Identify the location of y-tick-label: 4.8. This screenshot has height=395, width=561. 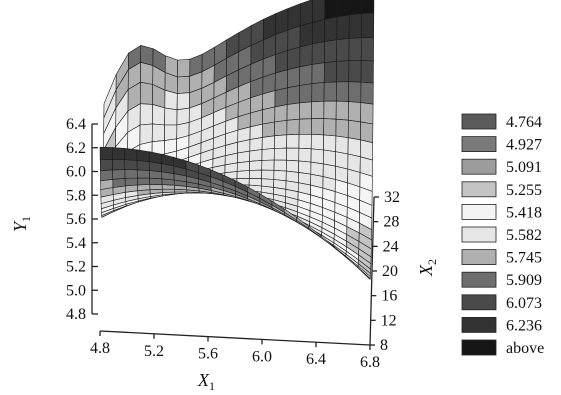
(76, 314).